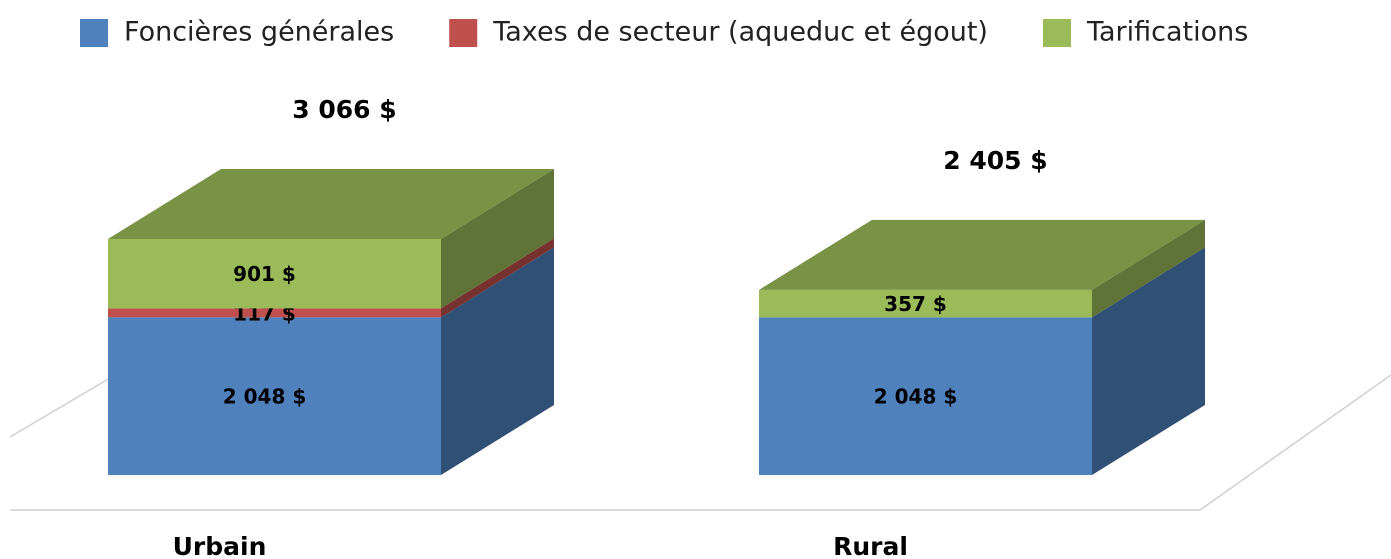  I want to click on value-label: 357 $, so click(915, 304).